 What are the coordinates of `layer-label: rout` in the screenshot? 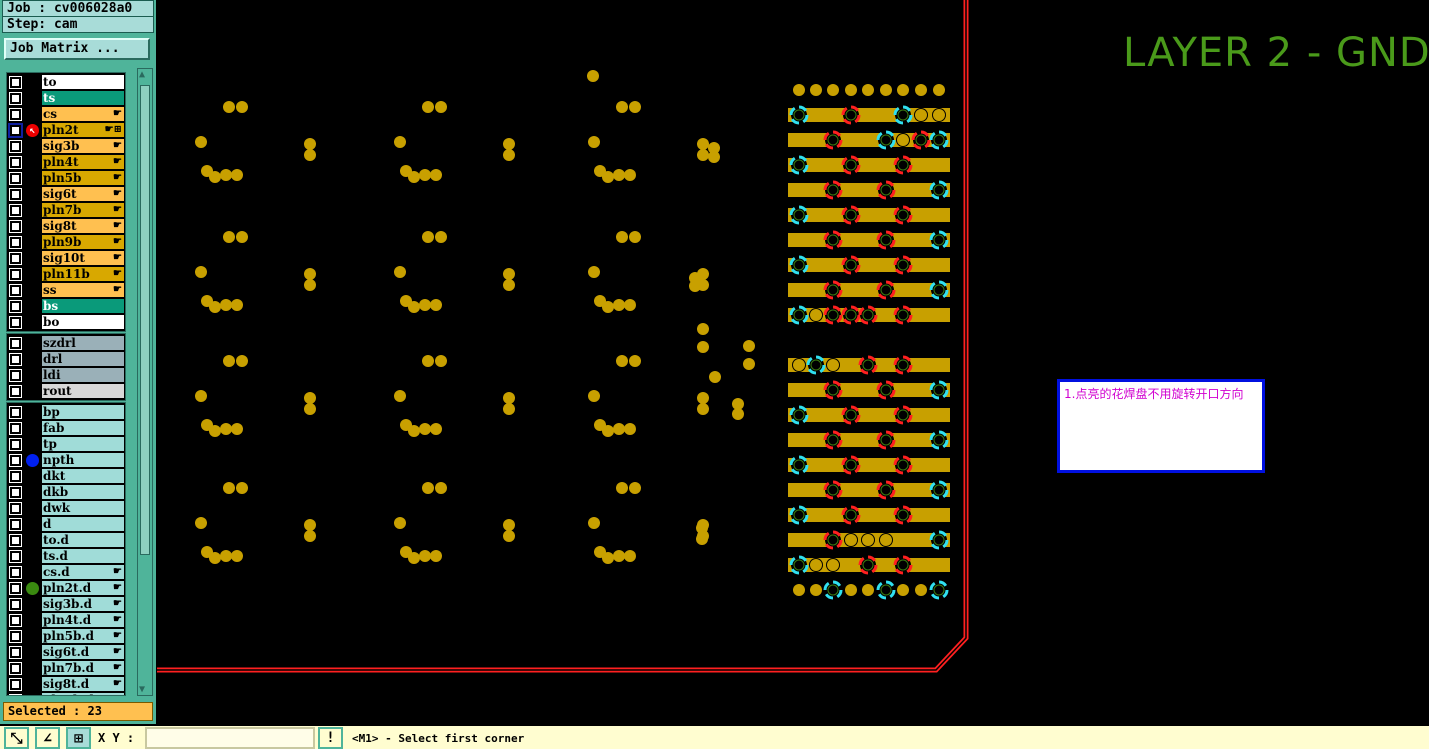 It's located at (83, 391).